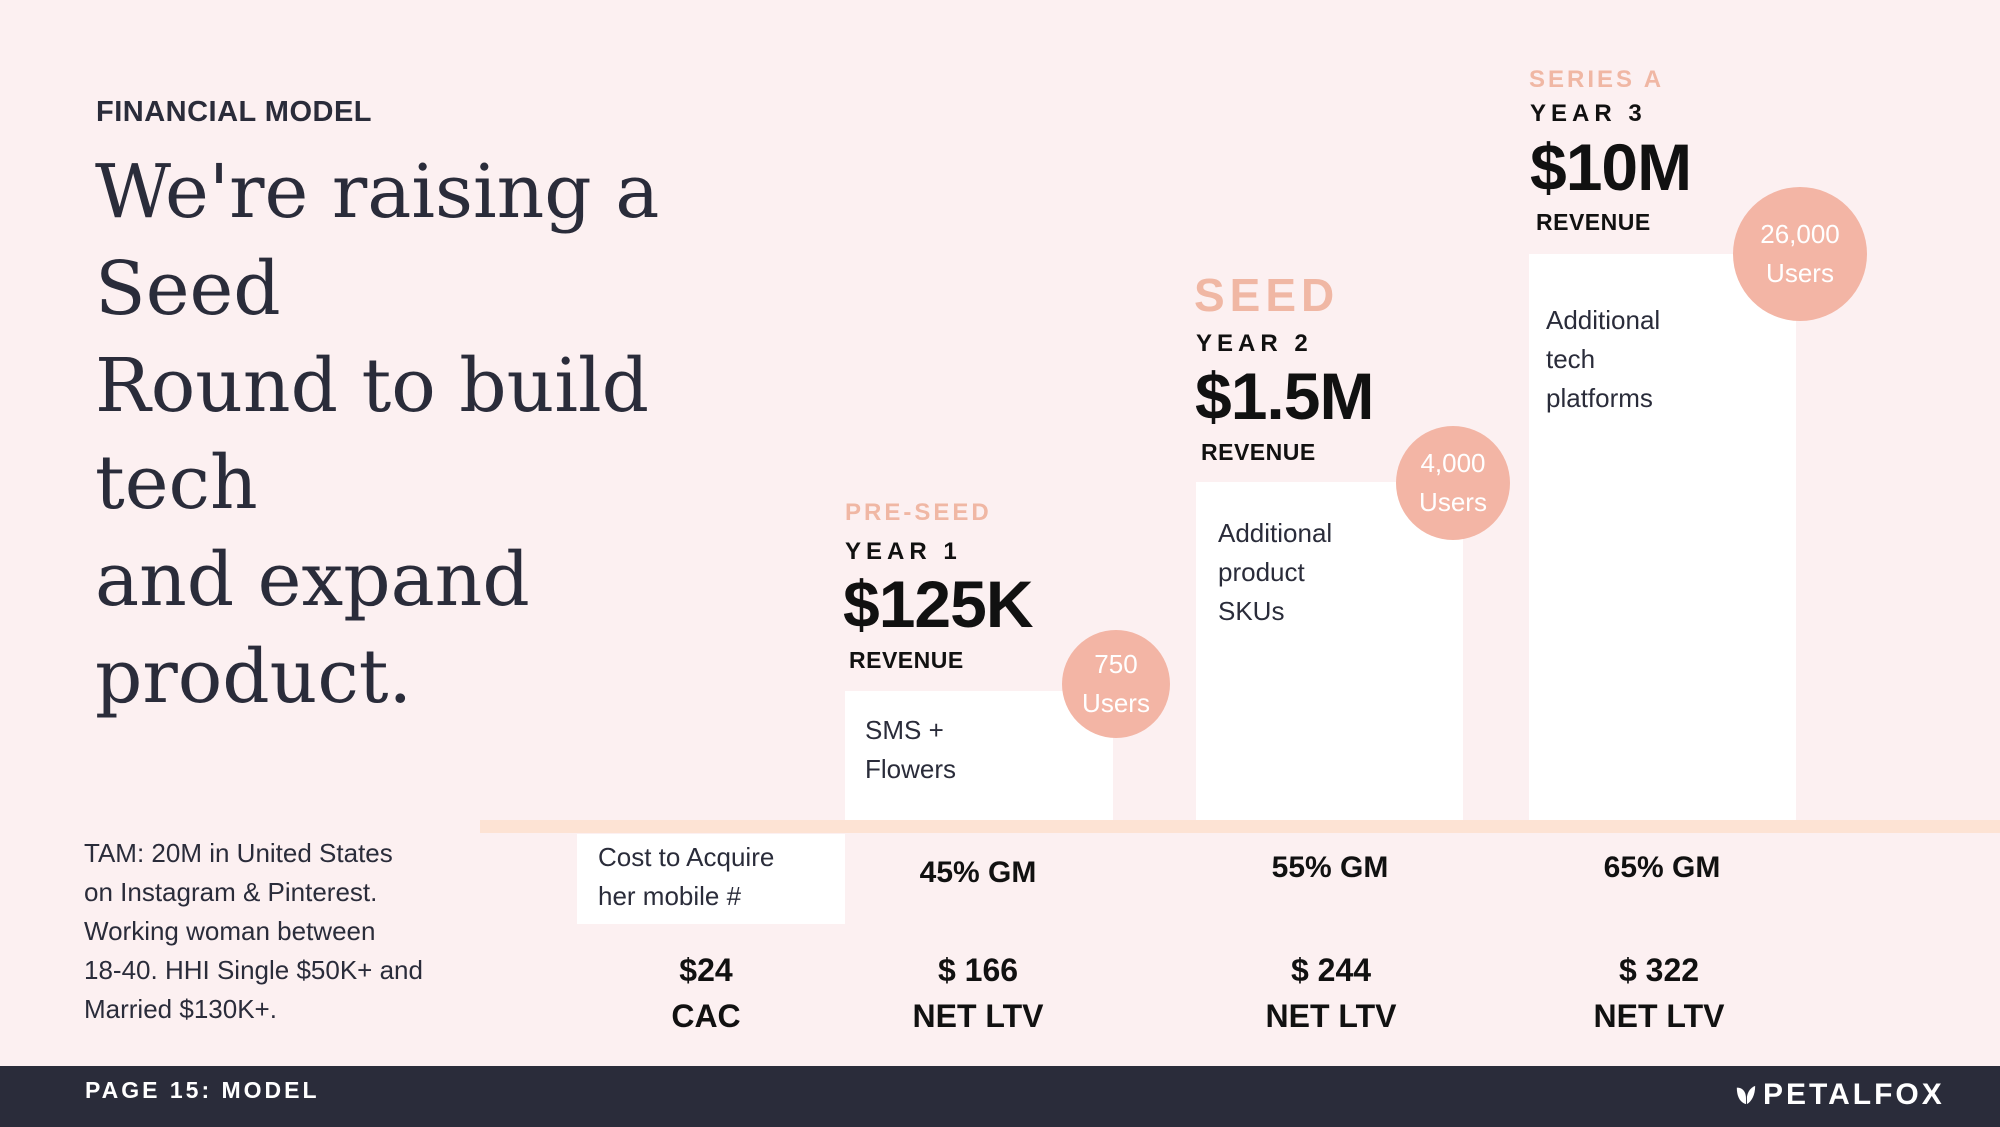  What do you see at coordinates (978, 993) in the screenshot?
I see `ltv-year-1: $ 166 NET LTV` at bounding box center [978, 993].